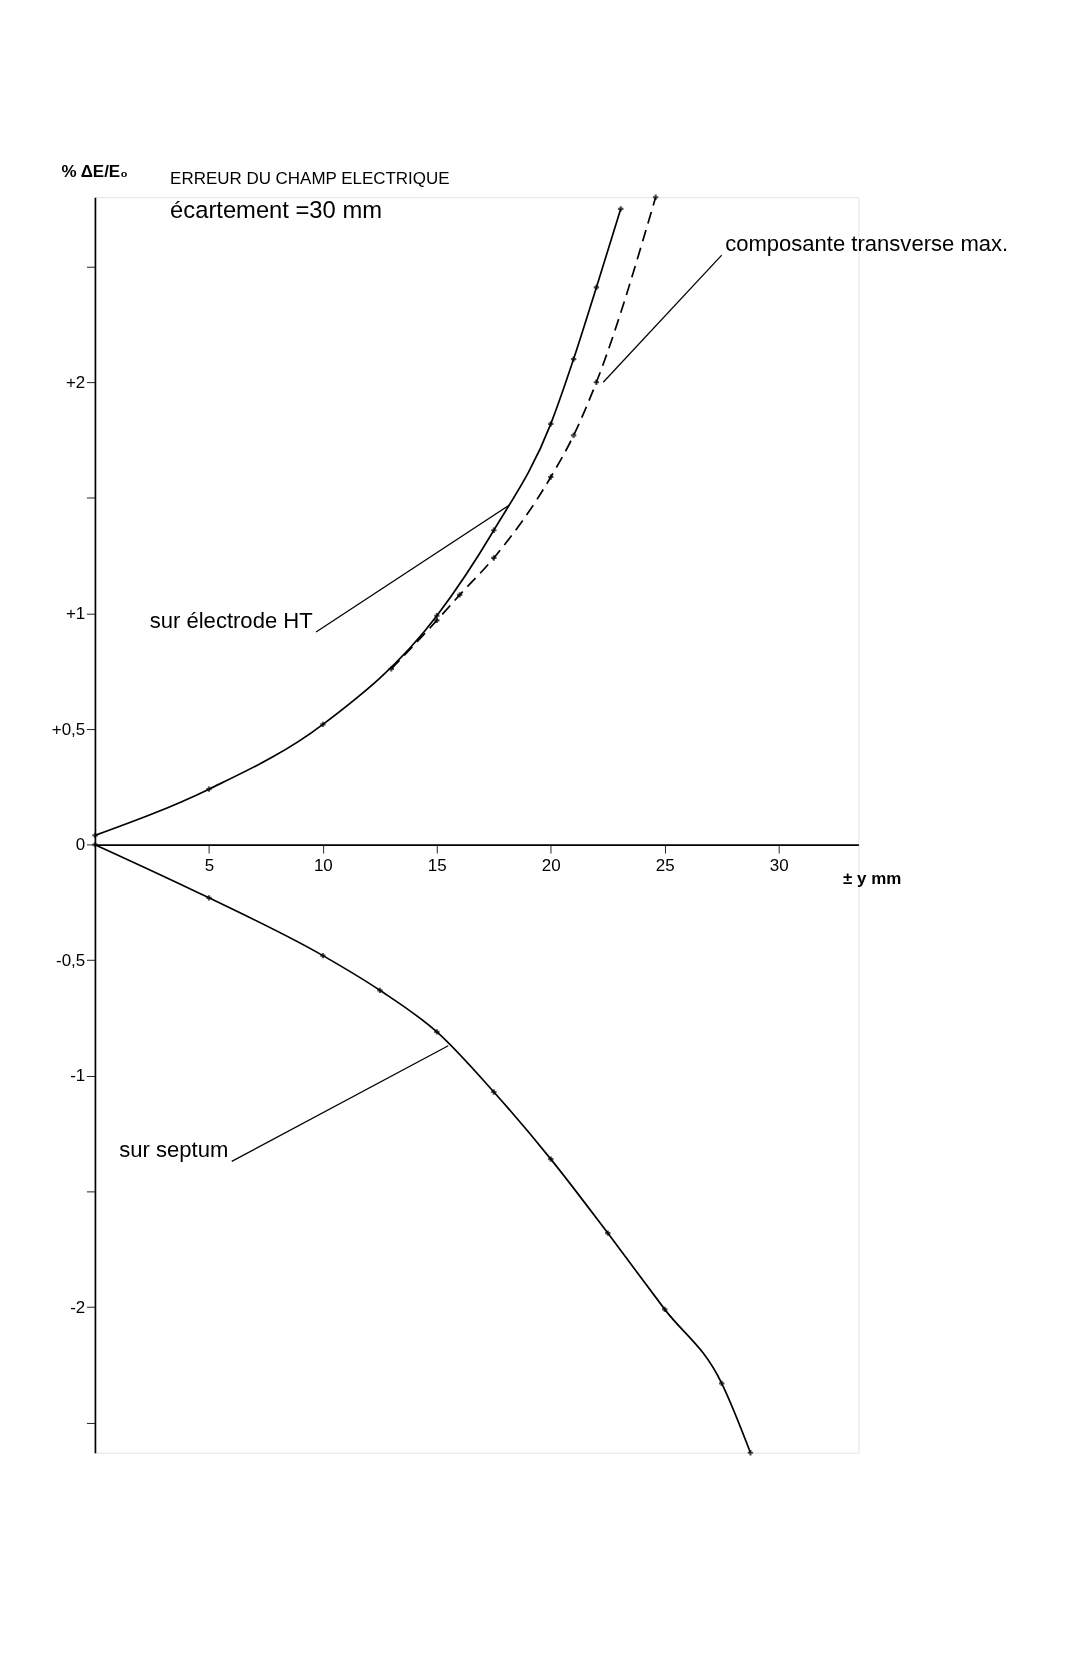  I want to click on x-tick-label: 10, so click(323, 865).